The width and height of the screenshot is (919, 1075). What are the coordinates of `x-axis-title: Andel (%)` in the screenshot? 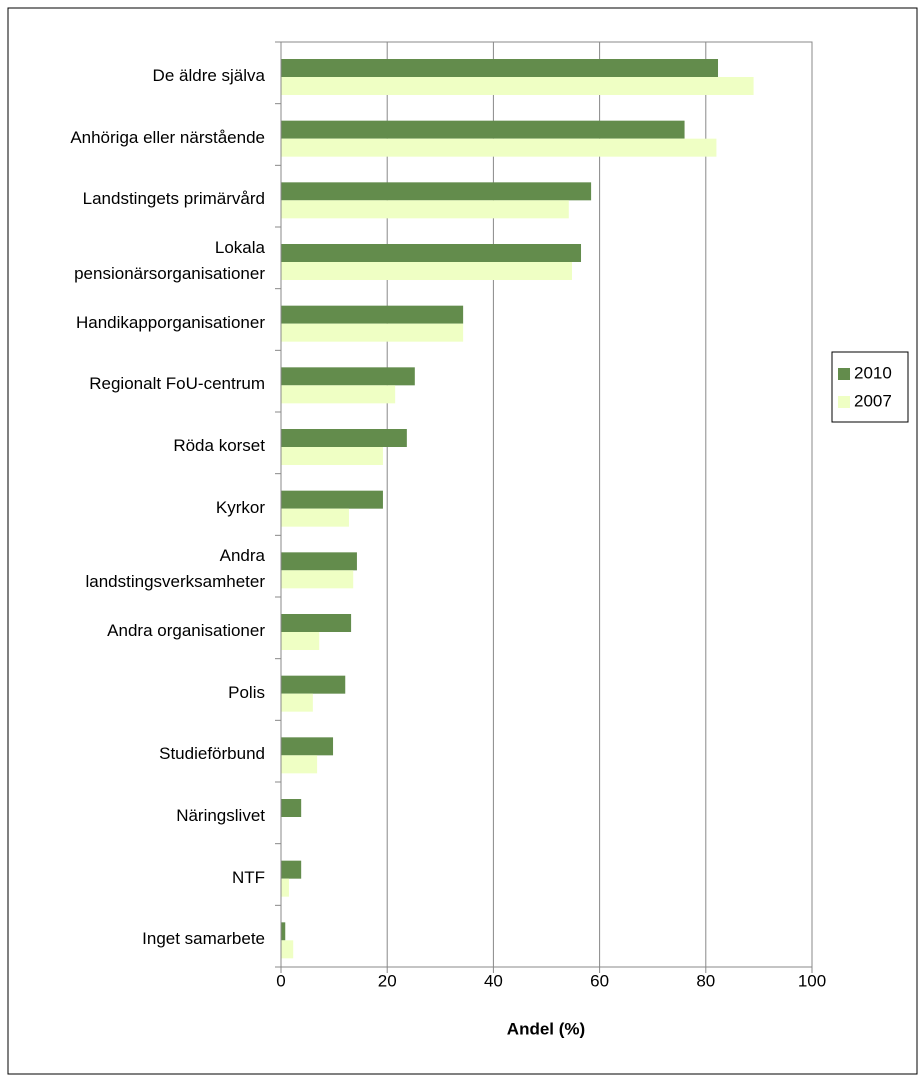 It's located at (546, 1028).